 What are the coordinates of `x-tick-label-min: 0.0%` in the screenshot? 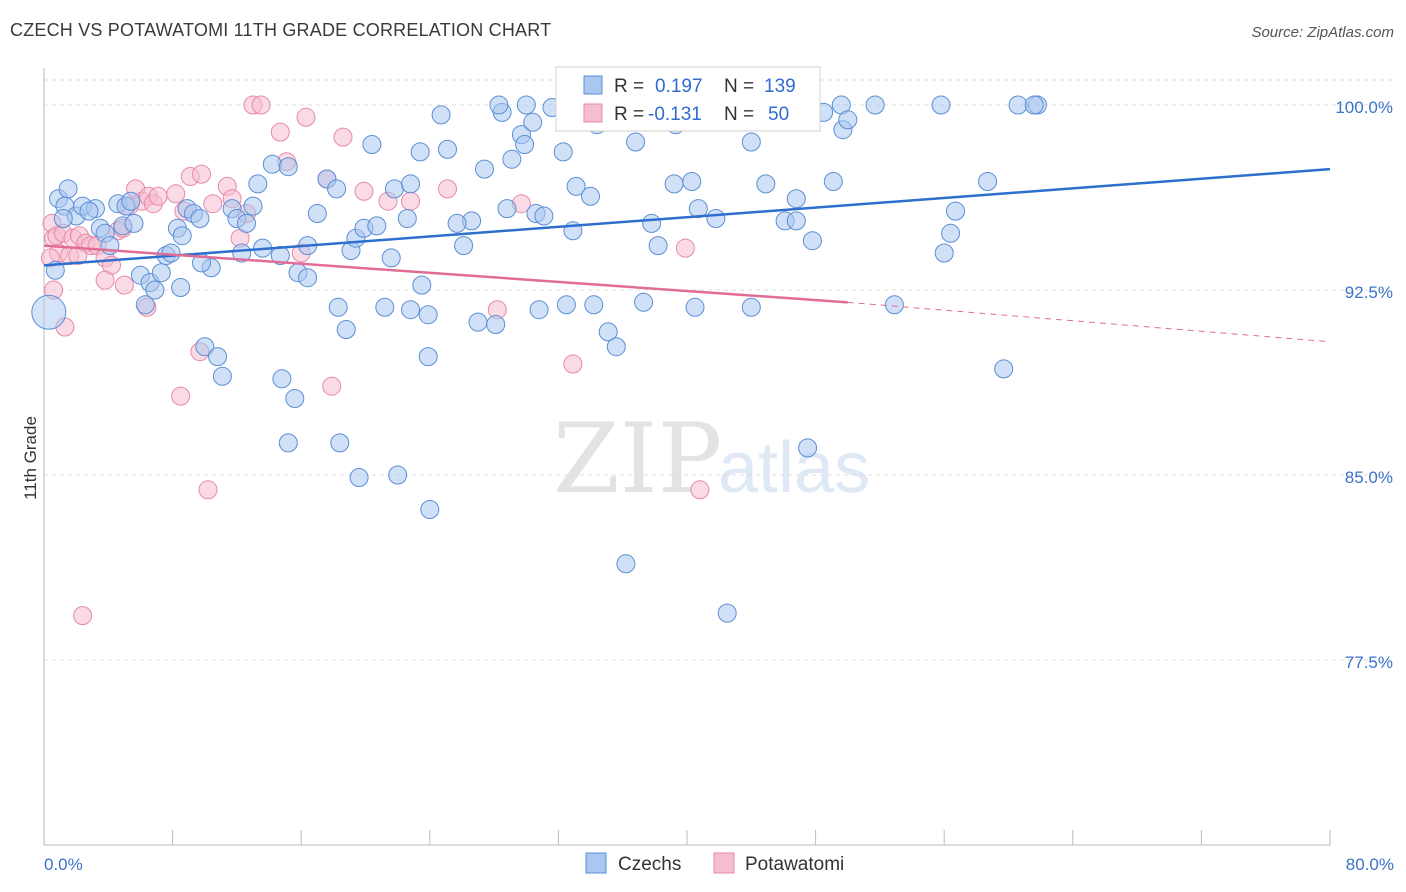 It's located at (63, 864).